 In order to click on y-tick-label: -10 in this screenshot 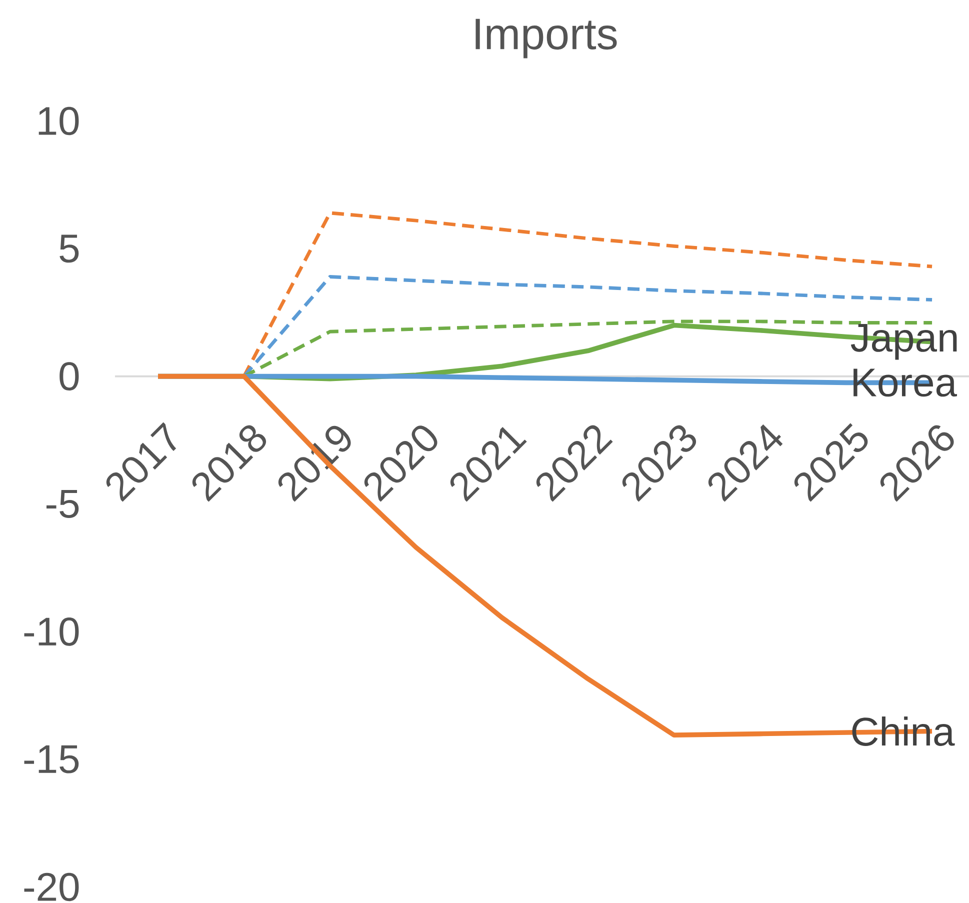, I will do `click(51, 631)`.